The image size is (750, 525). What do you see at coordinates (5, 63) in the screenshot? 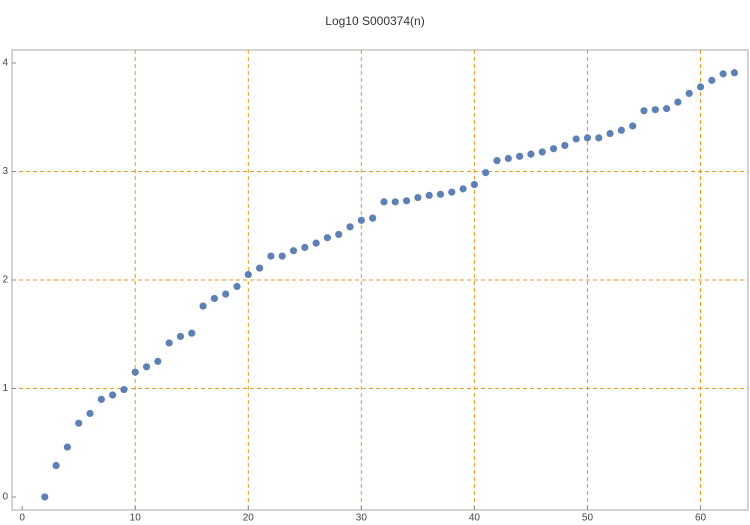
I see `y-tick-label: 4` at bounding box center [5, 63].